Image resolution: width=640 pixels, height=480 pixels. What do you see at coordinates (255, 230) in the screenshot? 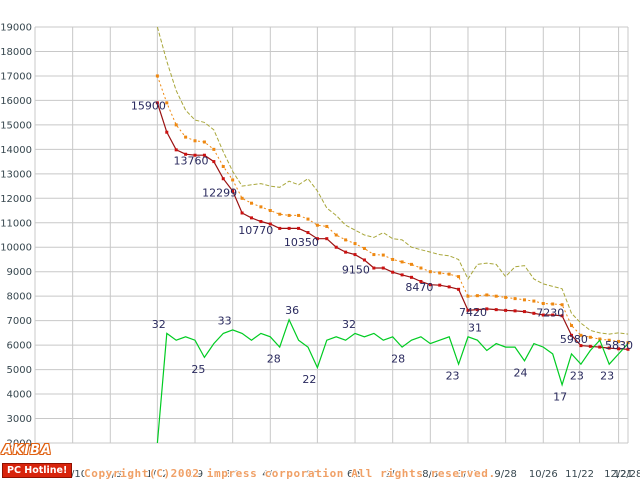
I see `price-label: 10770` at bounding box center [255, 230].